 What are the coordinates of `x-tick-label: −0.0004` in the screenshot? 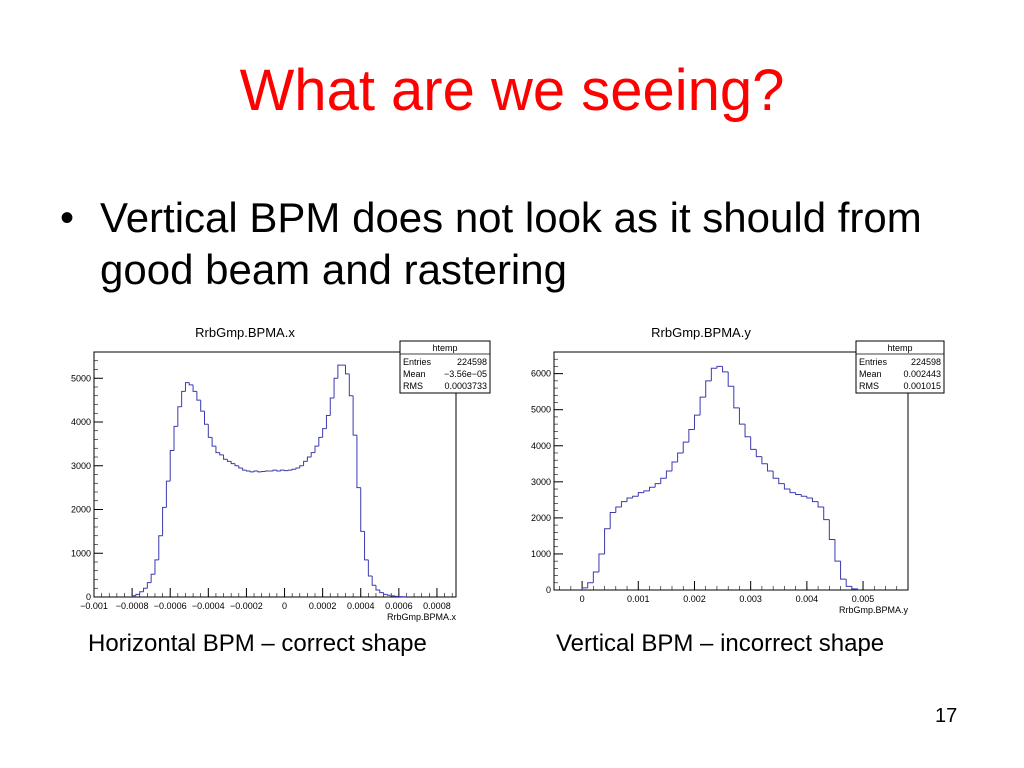 It's located at (208, 606).